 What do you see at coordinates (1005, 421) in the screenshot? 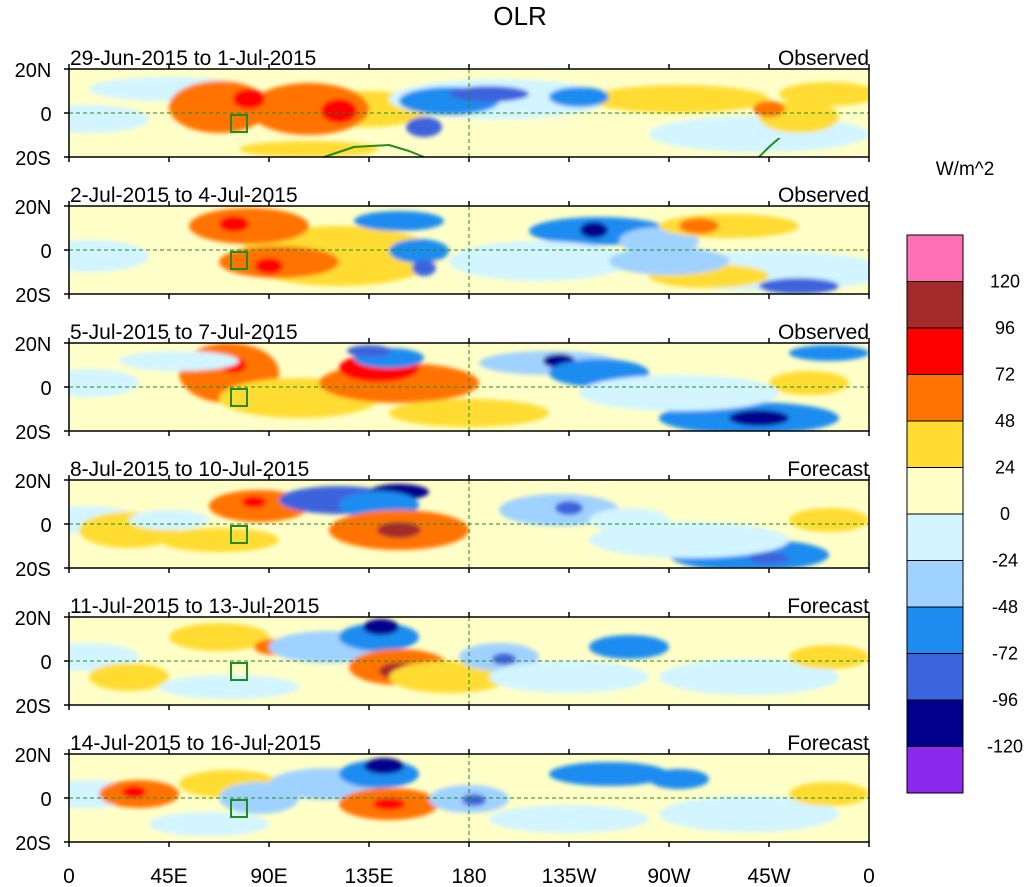
I see `colorbar-label: 48` at bounding box center [1005, 421].